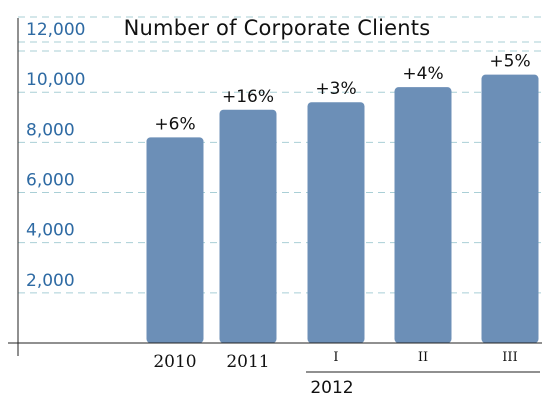 The width and height of the screenshot is (554, 398). I want to click on data-label: +4%, so click(422, 74).